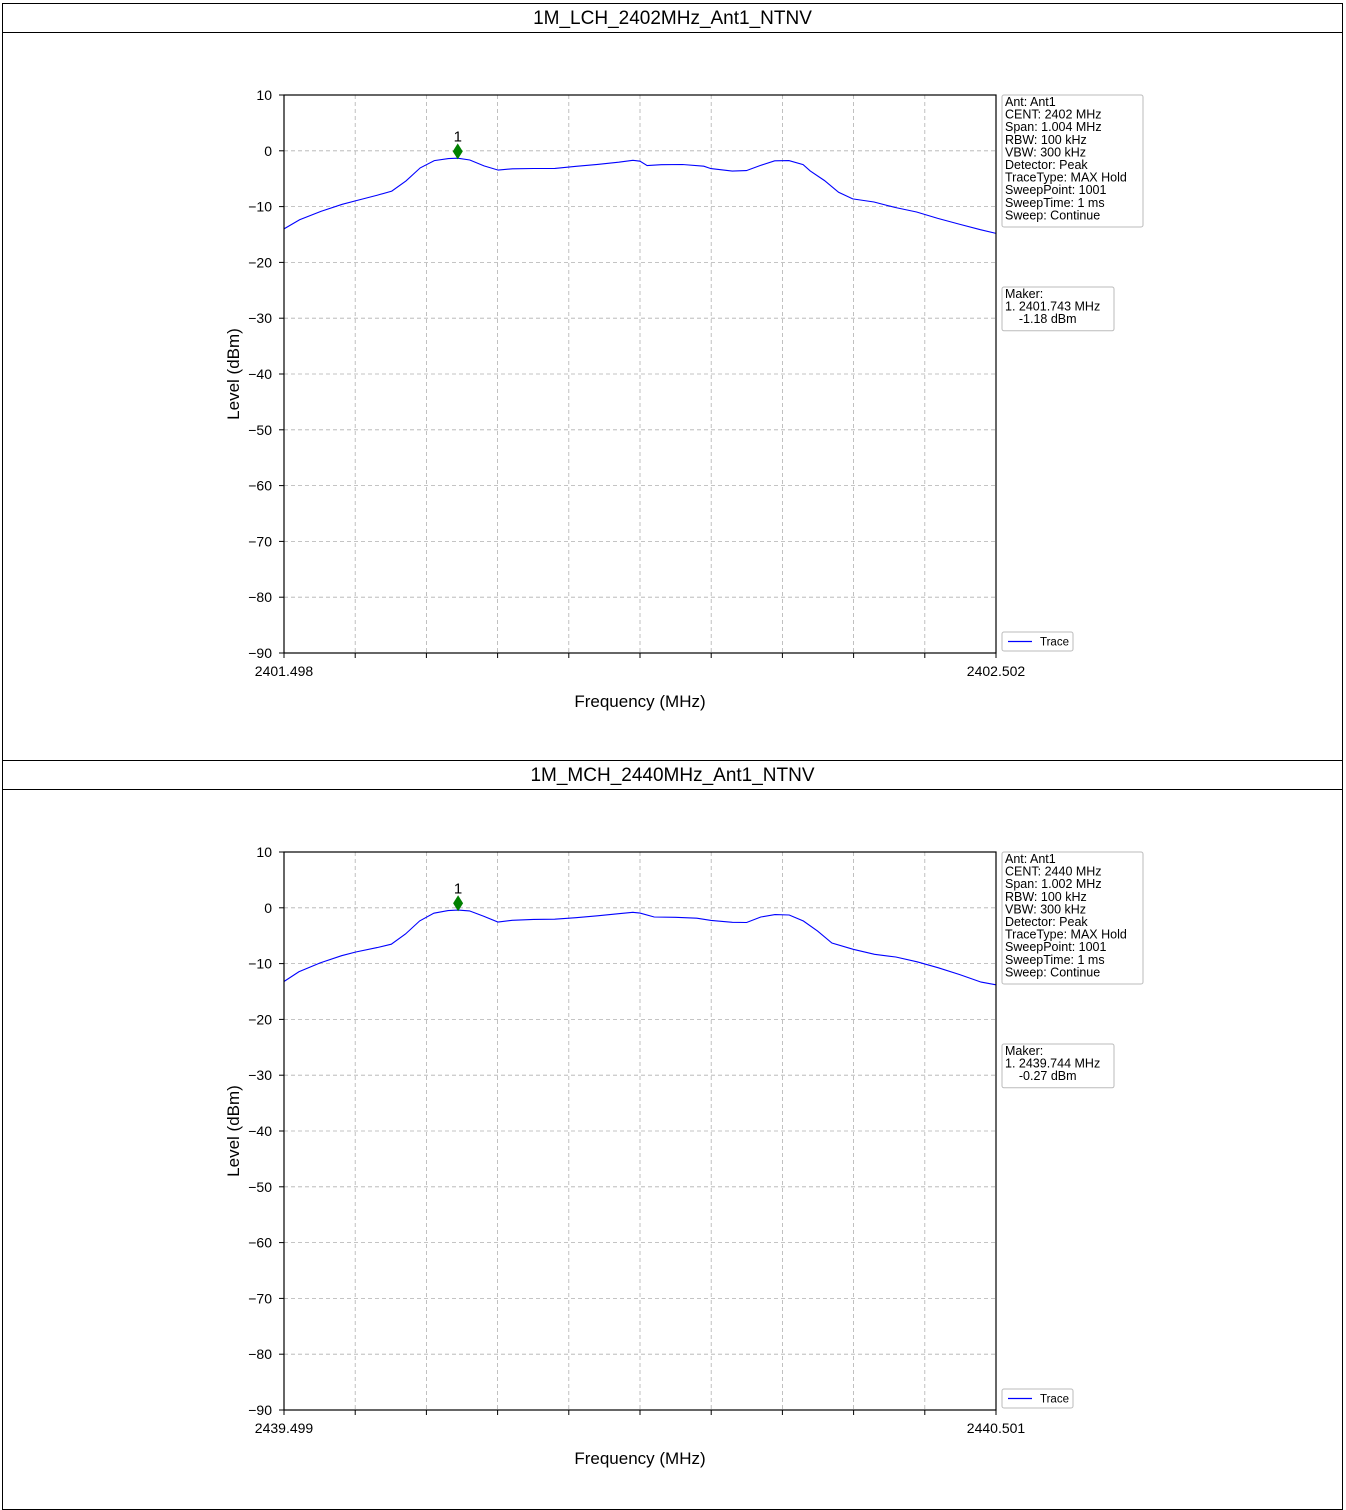  Describe the element at coordinates (1053, 872) in the screenshot. I see `info-box-line: CENT: 2440 MHz` at that location.